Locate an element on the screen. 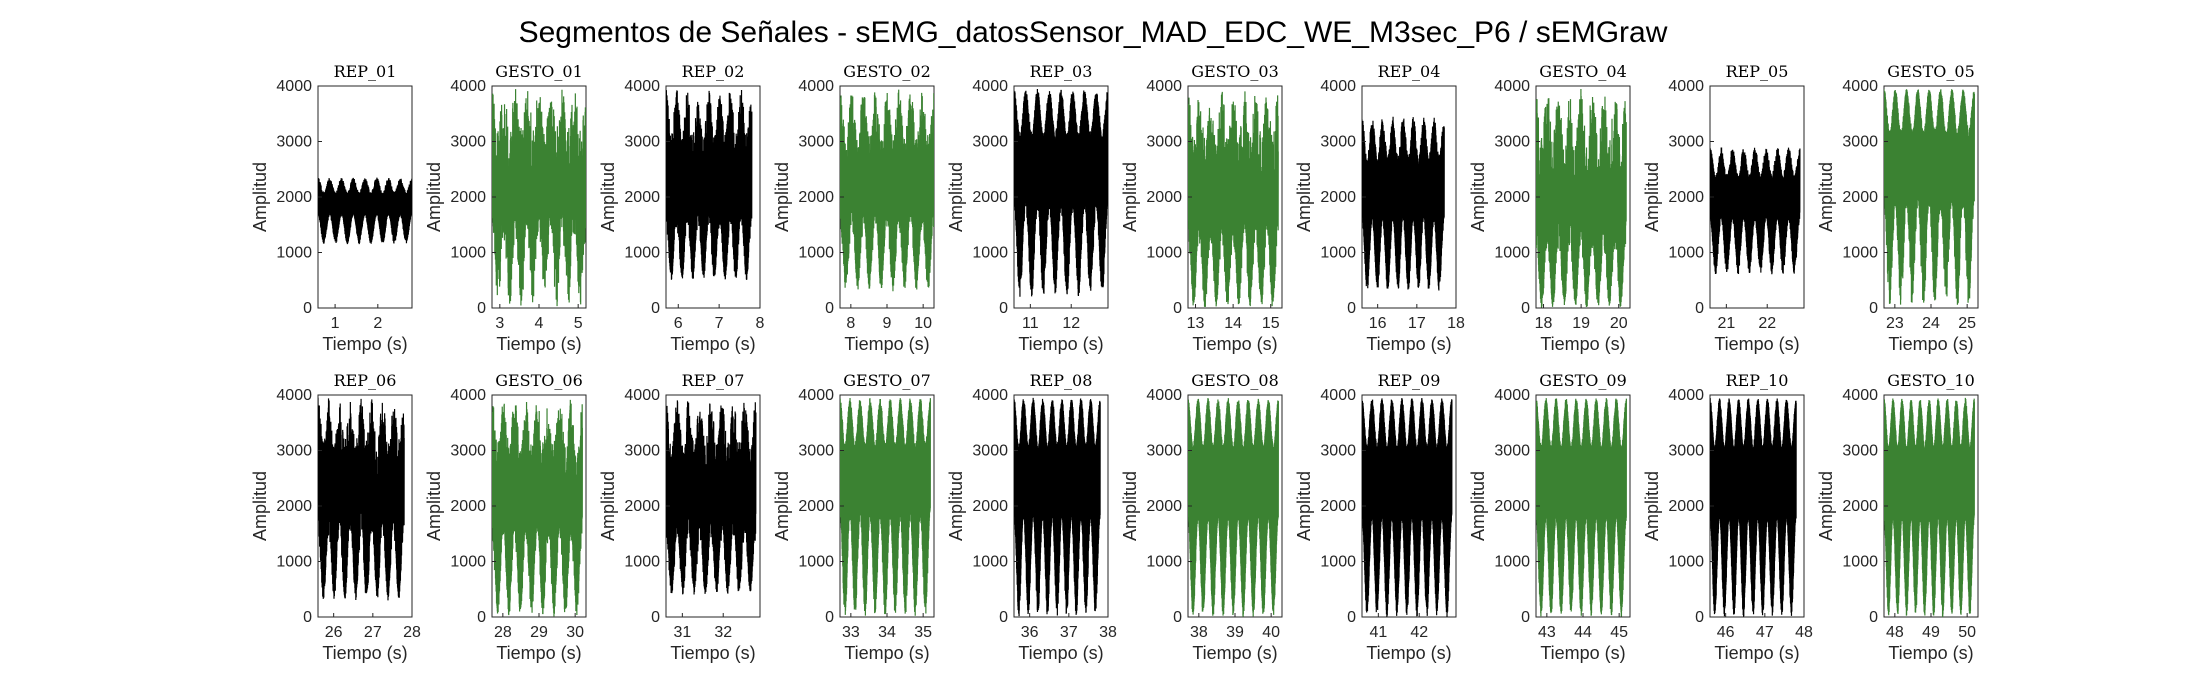  x-tick-label: 10 is located at coordinates (923, 323).